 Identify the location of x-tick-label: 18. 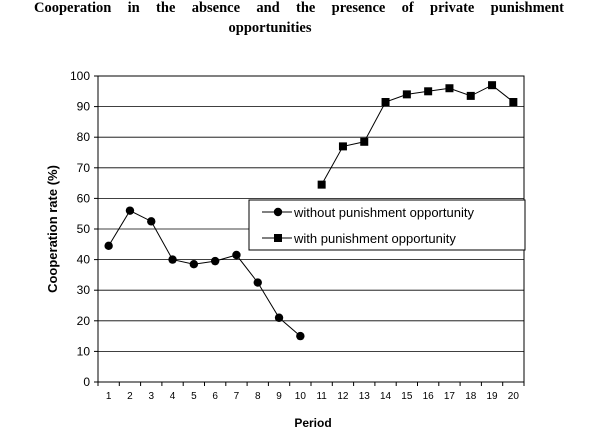
(471, 396).